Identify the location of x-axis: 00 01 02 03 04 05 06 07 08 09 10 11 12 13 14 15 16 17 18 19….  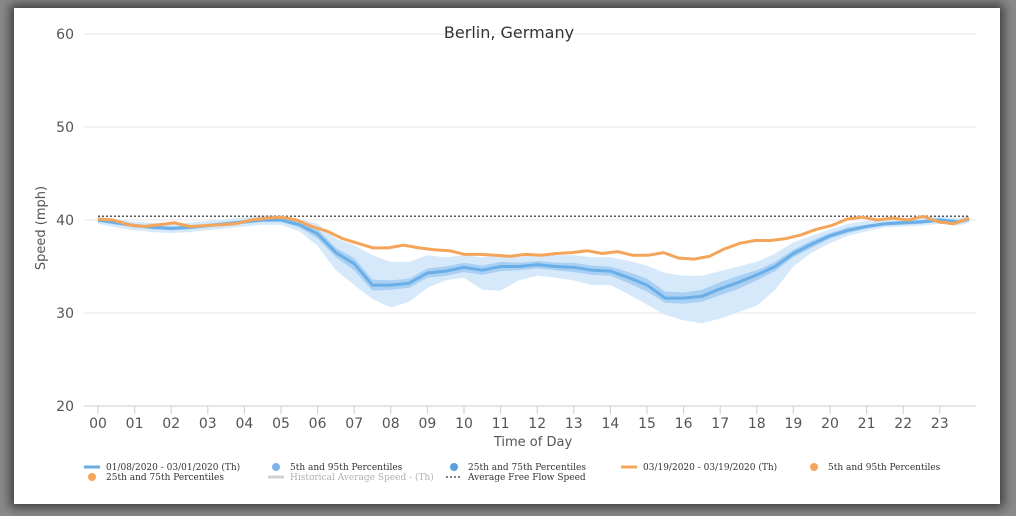
(530, 418).